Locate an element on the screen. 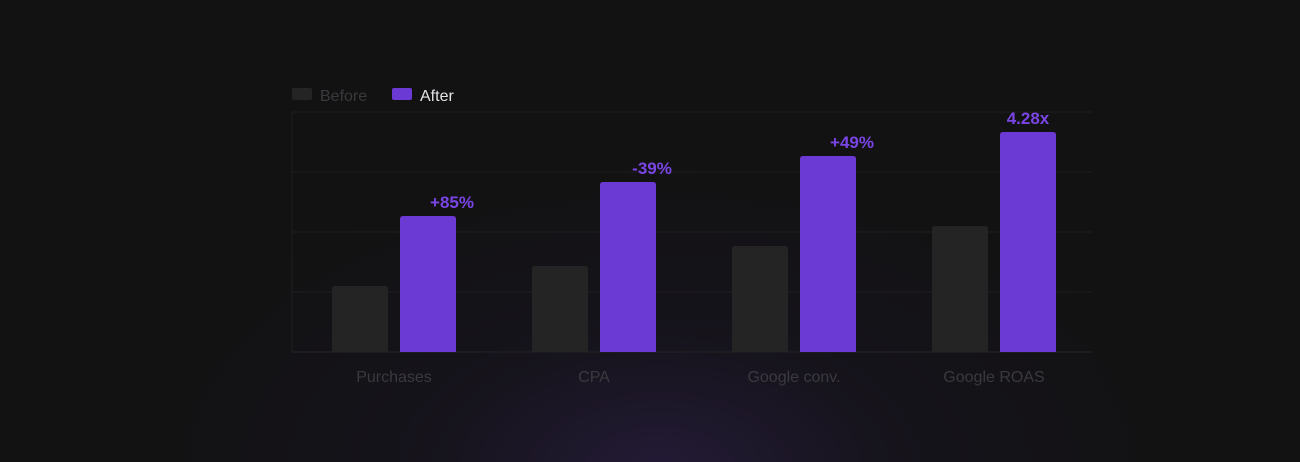 The image size is (1300, 462). data-label: +85% is located at coordinates (452, 202).